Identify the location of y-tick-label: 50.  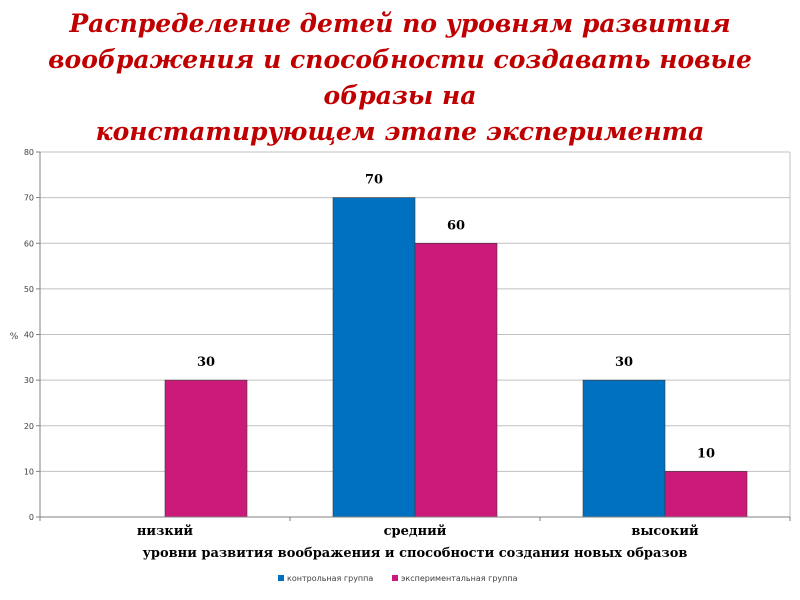
(29, 289).